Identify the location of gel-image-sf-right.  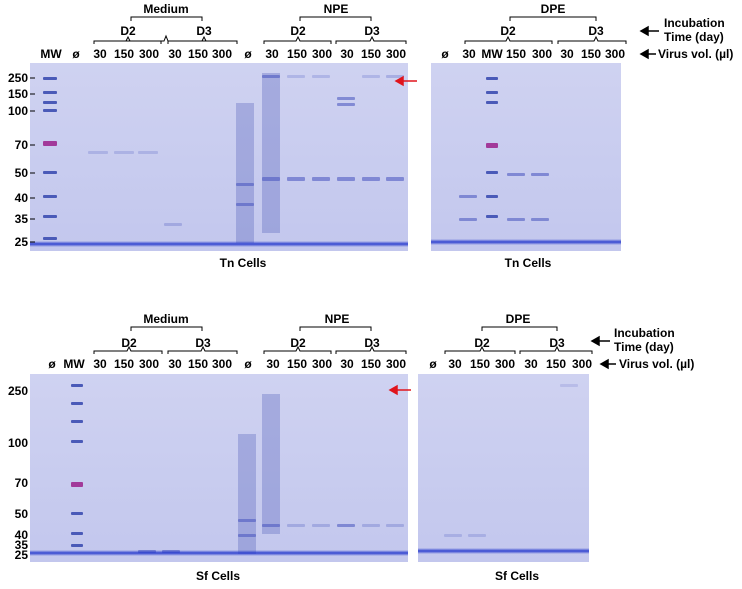
(503, 468).